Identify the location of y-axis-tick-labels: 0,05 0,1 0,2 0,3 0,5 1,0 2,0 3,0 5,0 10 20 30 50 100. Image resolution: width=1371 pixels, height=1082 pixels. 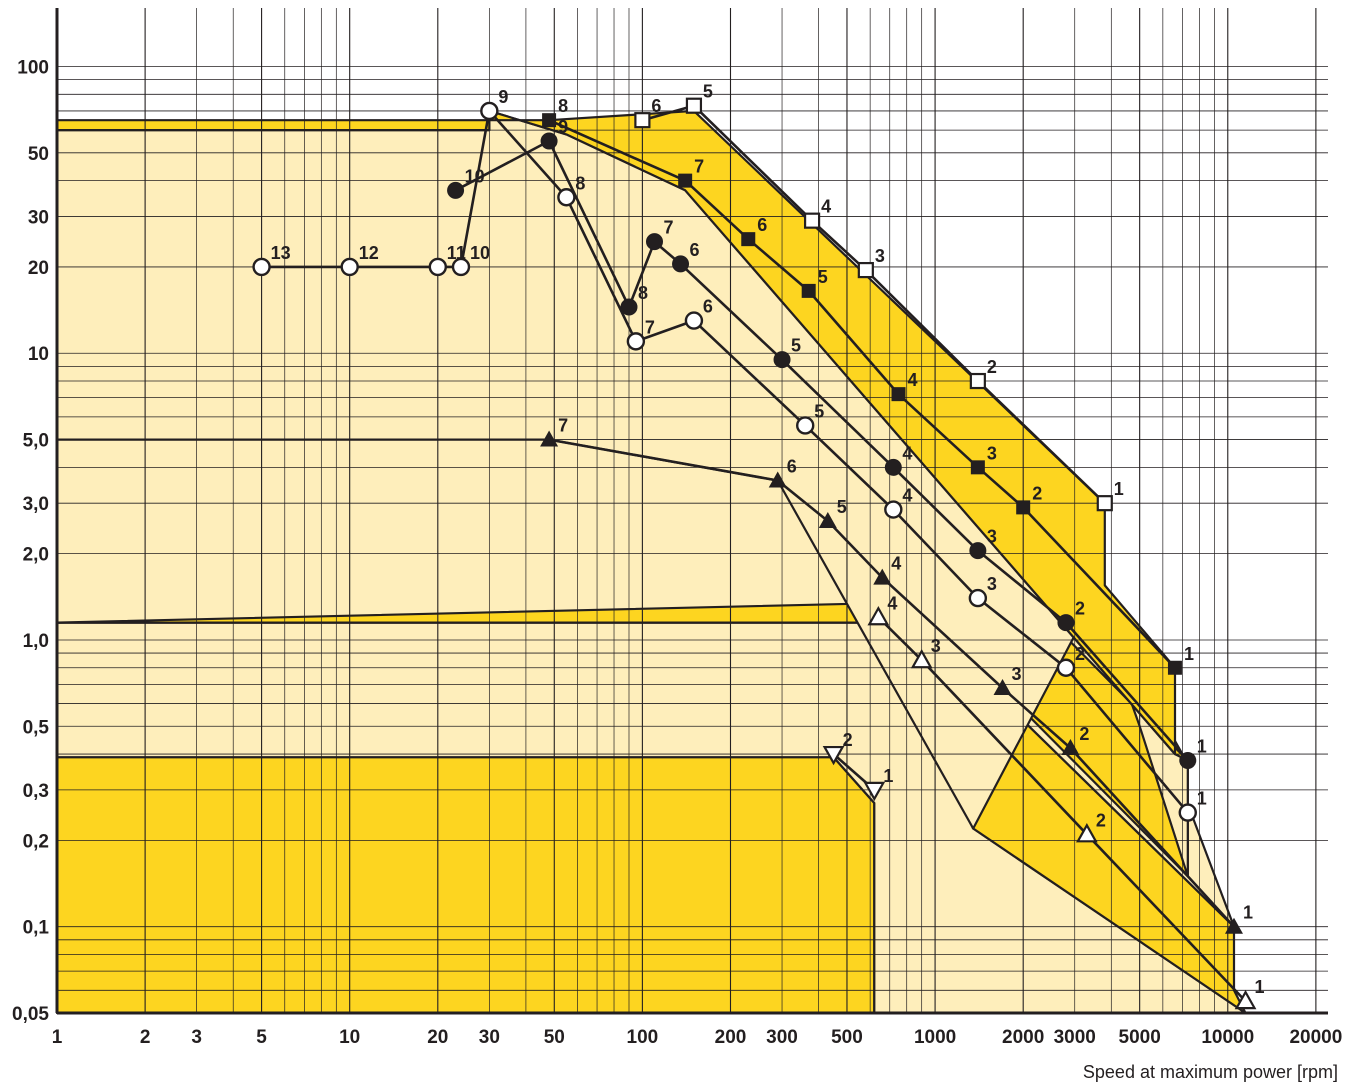
(30, 541).